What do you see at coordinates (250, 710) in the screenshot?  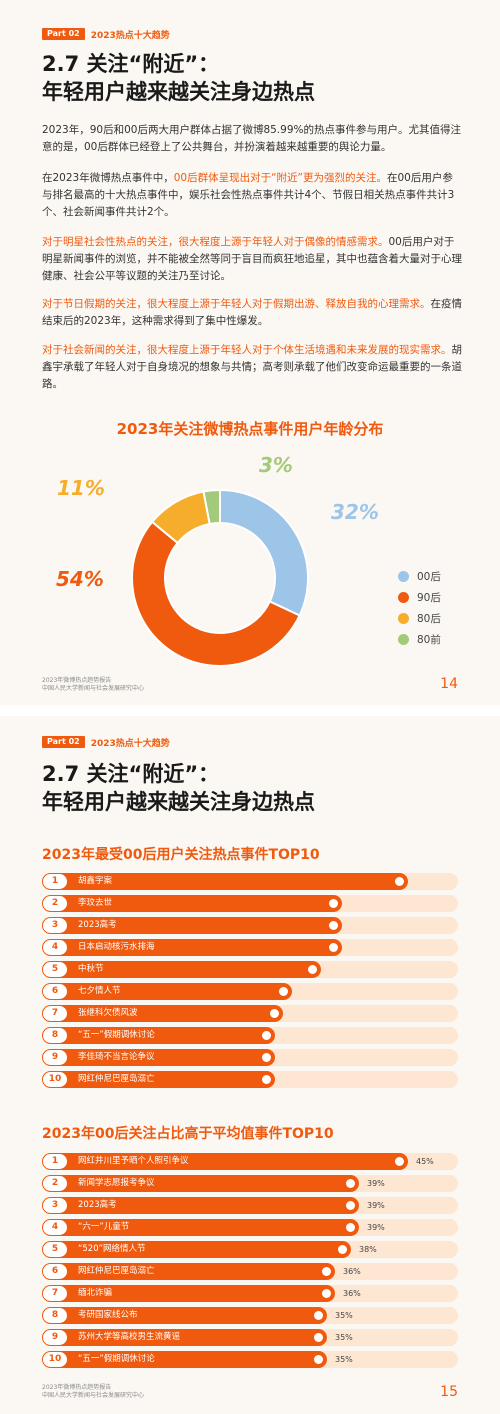 I see `page-gap` at bounding box center [250, 710].